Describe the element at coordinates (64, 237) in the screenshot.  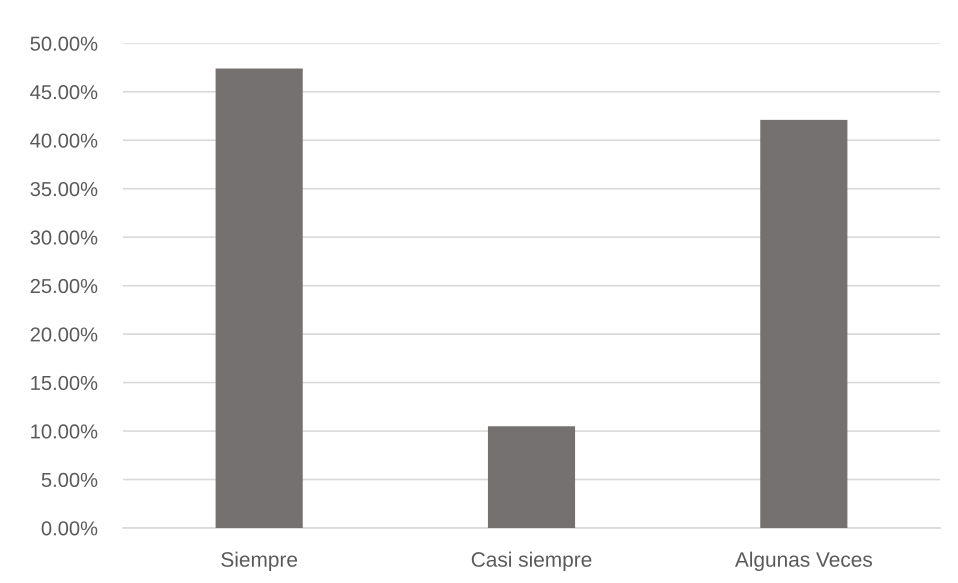
I see `y-tick-label: 30.00%` at that location.